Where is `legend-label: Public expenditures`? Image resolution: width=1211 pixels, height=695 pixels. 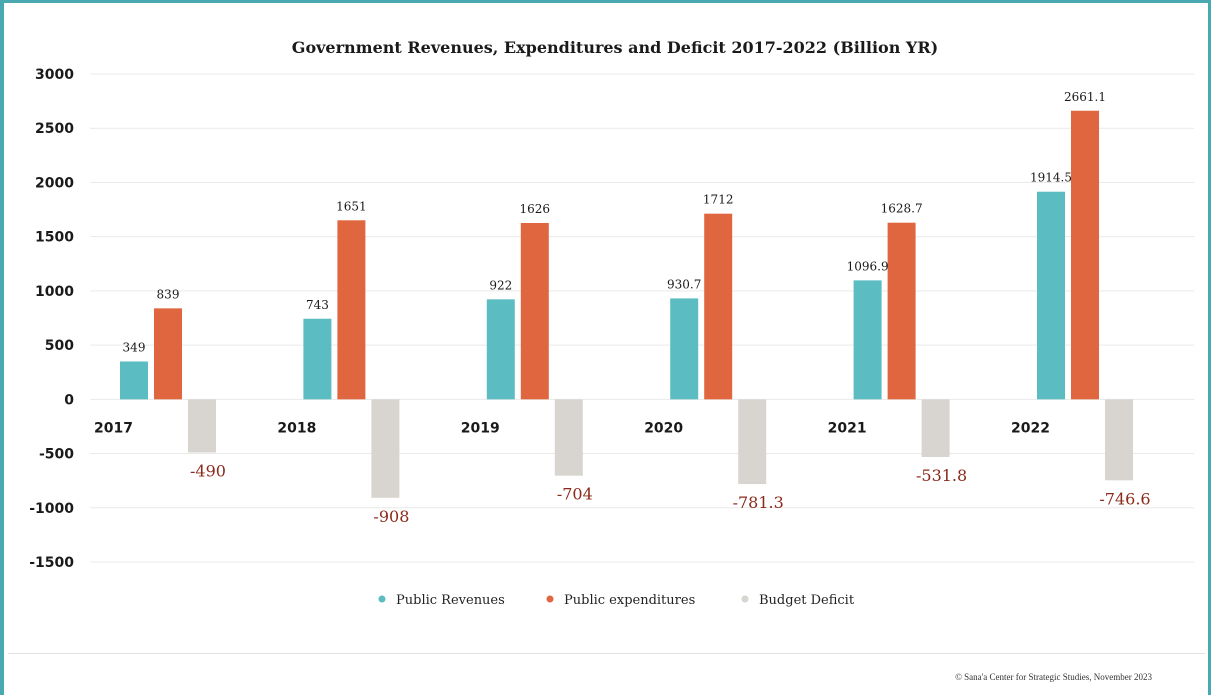
legend-label: Public expenditures is located at coordinates (629, 600).